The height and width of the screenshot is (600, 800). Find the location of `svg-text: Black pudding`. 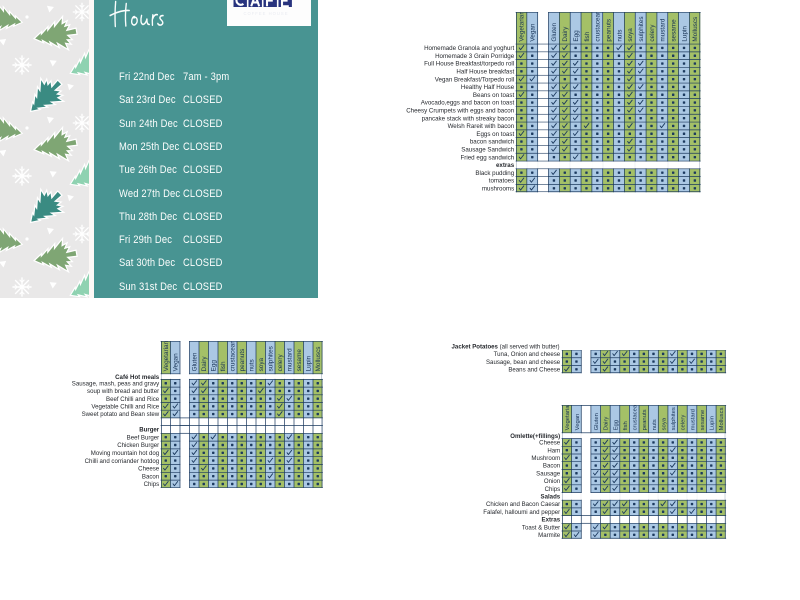

svg-text: Black pudding is located at coordinates (495, 173).